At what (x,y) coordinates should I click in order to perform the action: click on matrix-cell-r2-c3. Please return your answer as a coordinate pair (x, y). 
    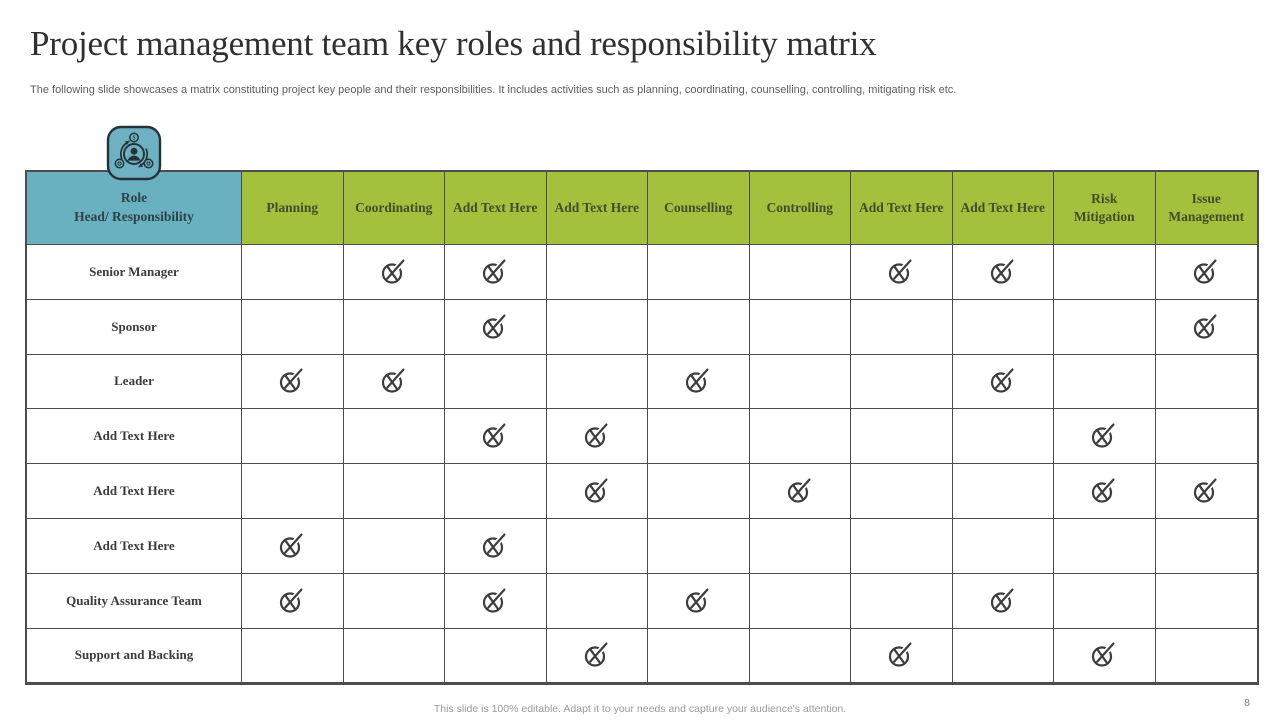
    Looking at the image, I should click on (496, 327).